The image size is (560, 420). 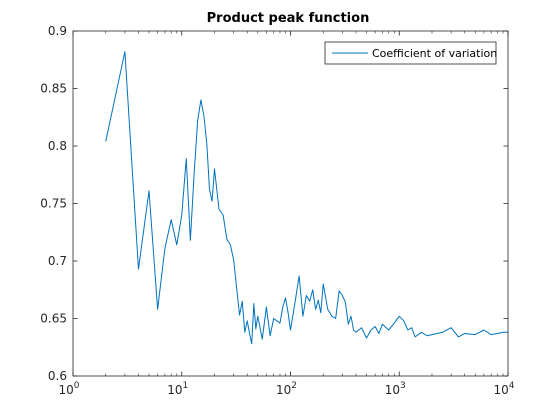 I want to click on y-tick-label: 0.7, so click(x=57, y=261).